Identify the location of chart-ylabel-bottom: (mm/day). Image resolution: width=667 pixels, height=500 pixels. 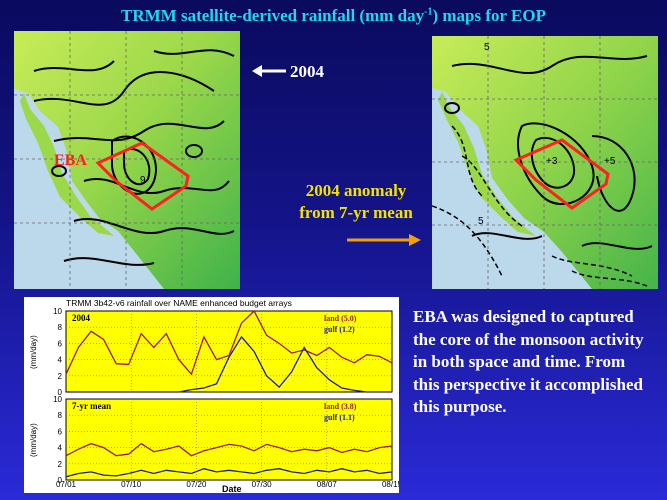
(33, 440).